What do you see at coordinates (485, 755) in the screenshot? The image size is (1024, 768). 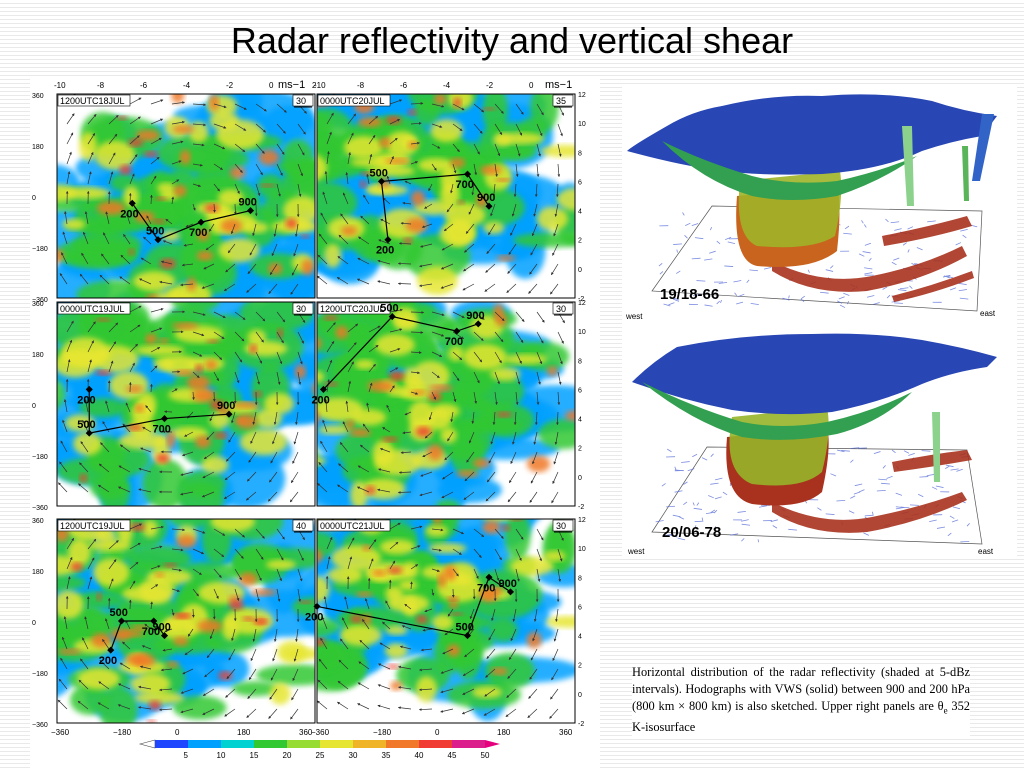 I see `colorbar-label: 50` at bounding box center [485, 755].